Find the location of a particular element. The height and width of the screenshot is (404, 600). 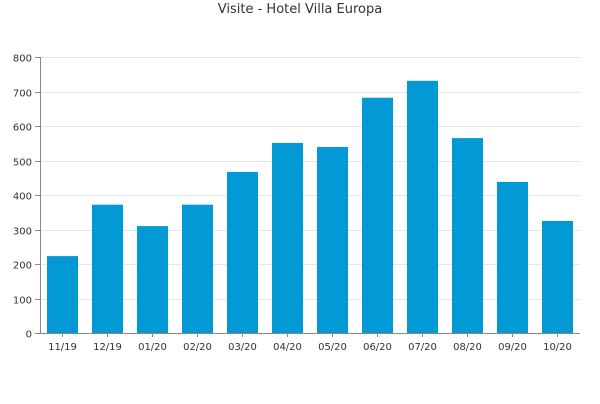

y-tick-label: 400 is located at coordinates (22, 197).